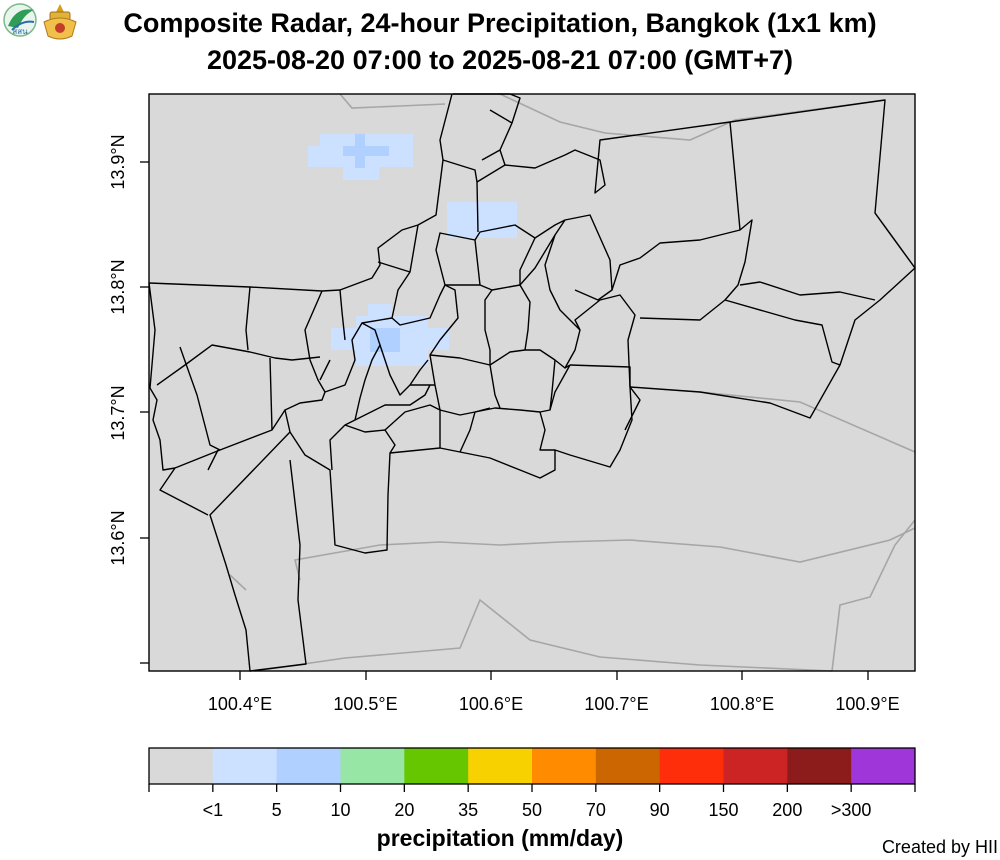 This screenshot has width=1000, height=860. Describe the element at coordinates (532, 788) in the screenshot. I see `colorbar-ticks` at that location.